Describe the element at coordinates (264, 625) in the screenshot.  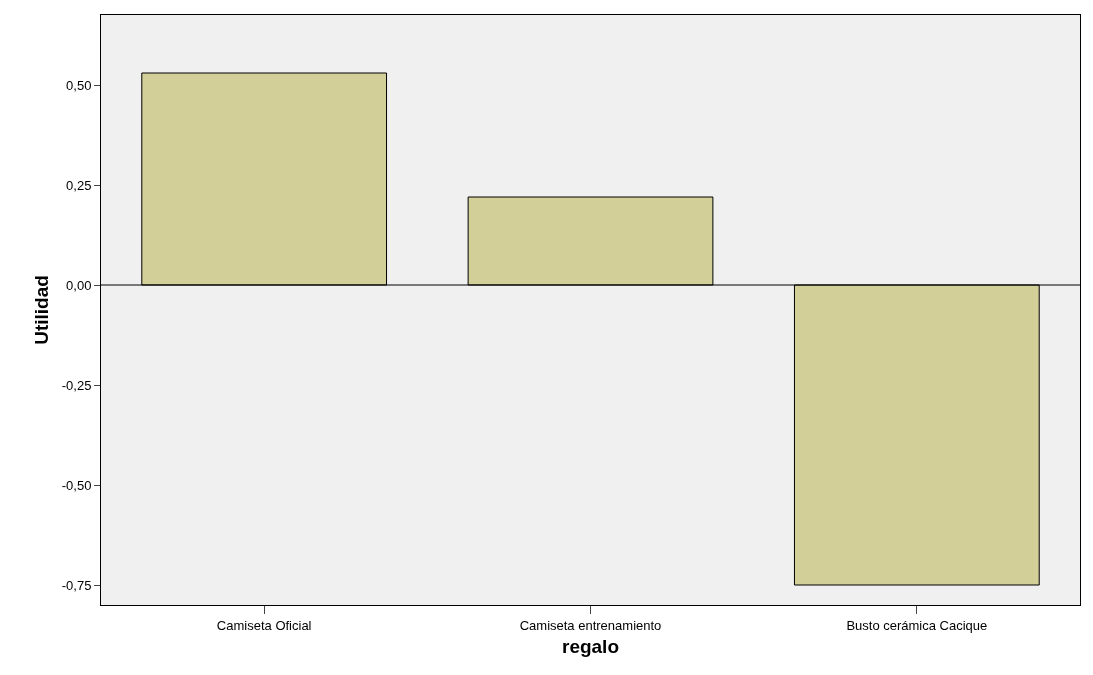
I see `x-tick-label: Camiseta Oficial` at that location.